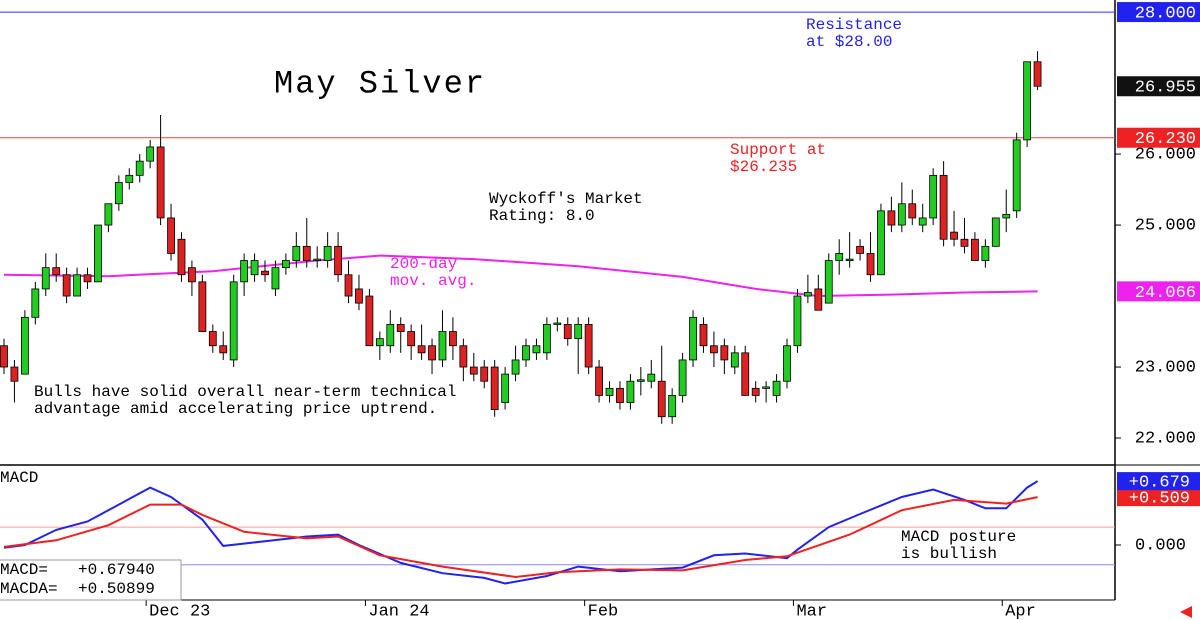 The height and width of the screenshot is (620, 1200). Describe the element at coordinates (542, 216) in the screenshot. I see `annotation-line: Rating: 8.0` at that location.